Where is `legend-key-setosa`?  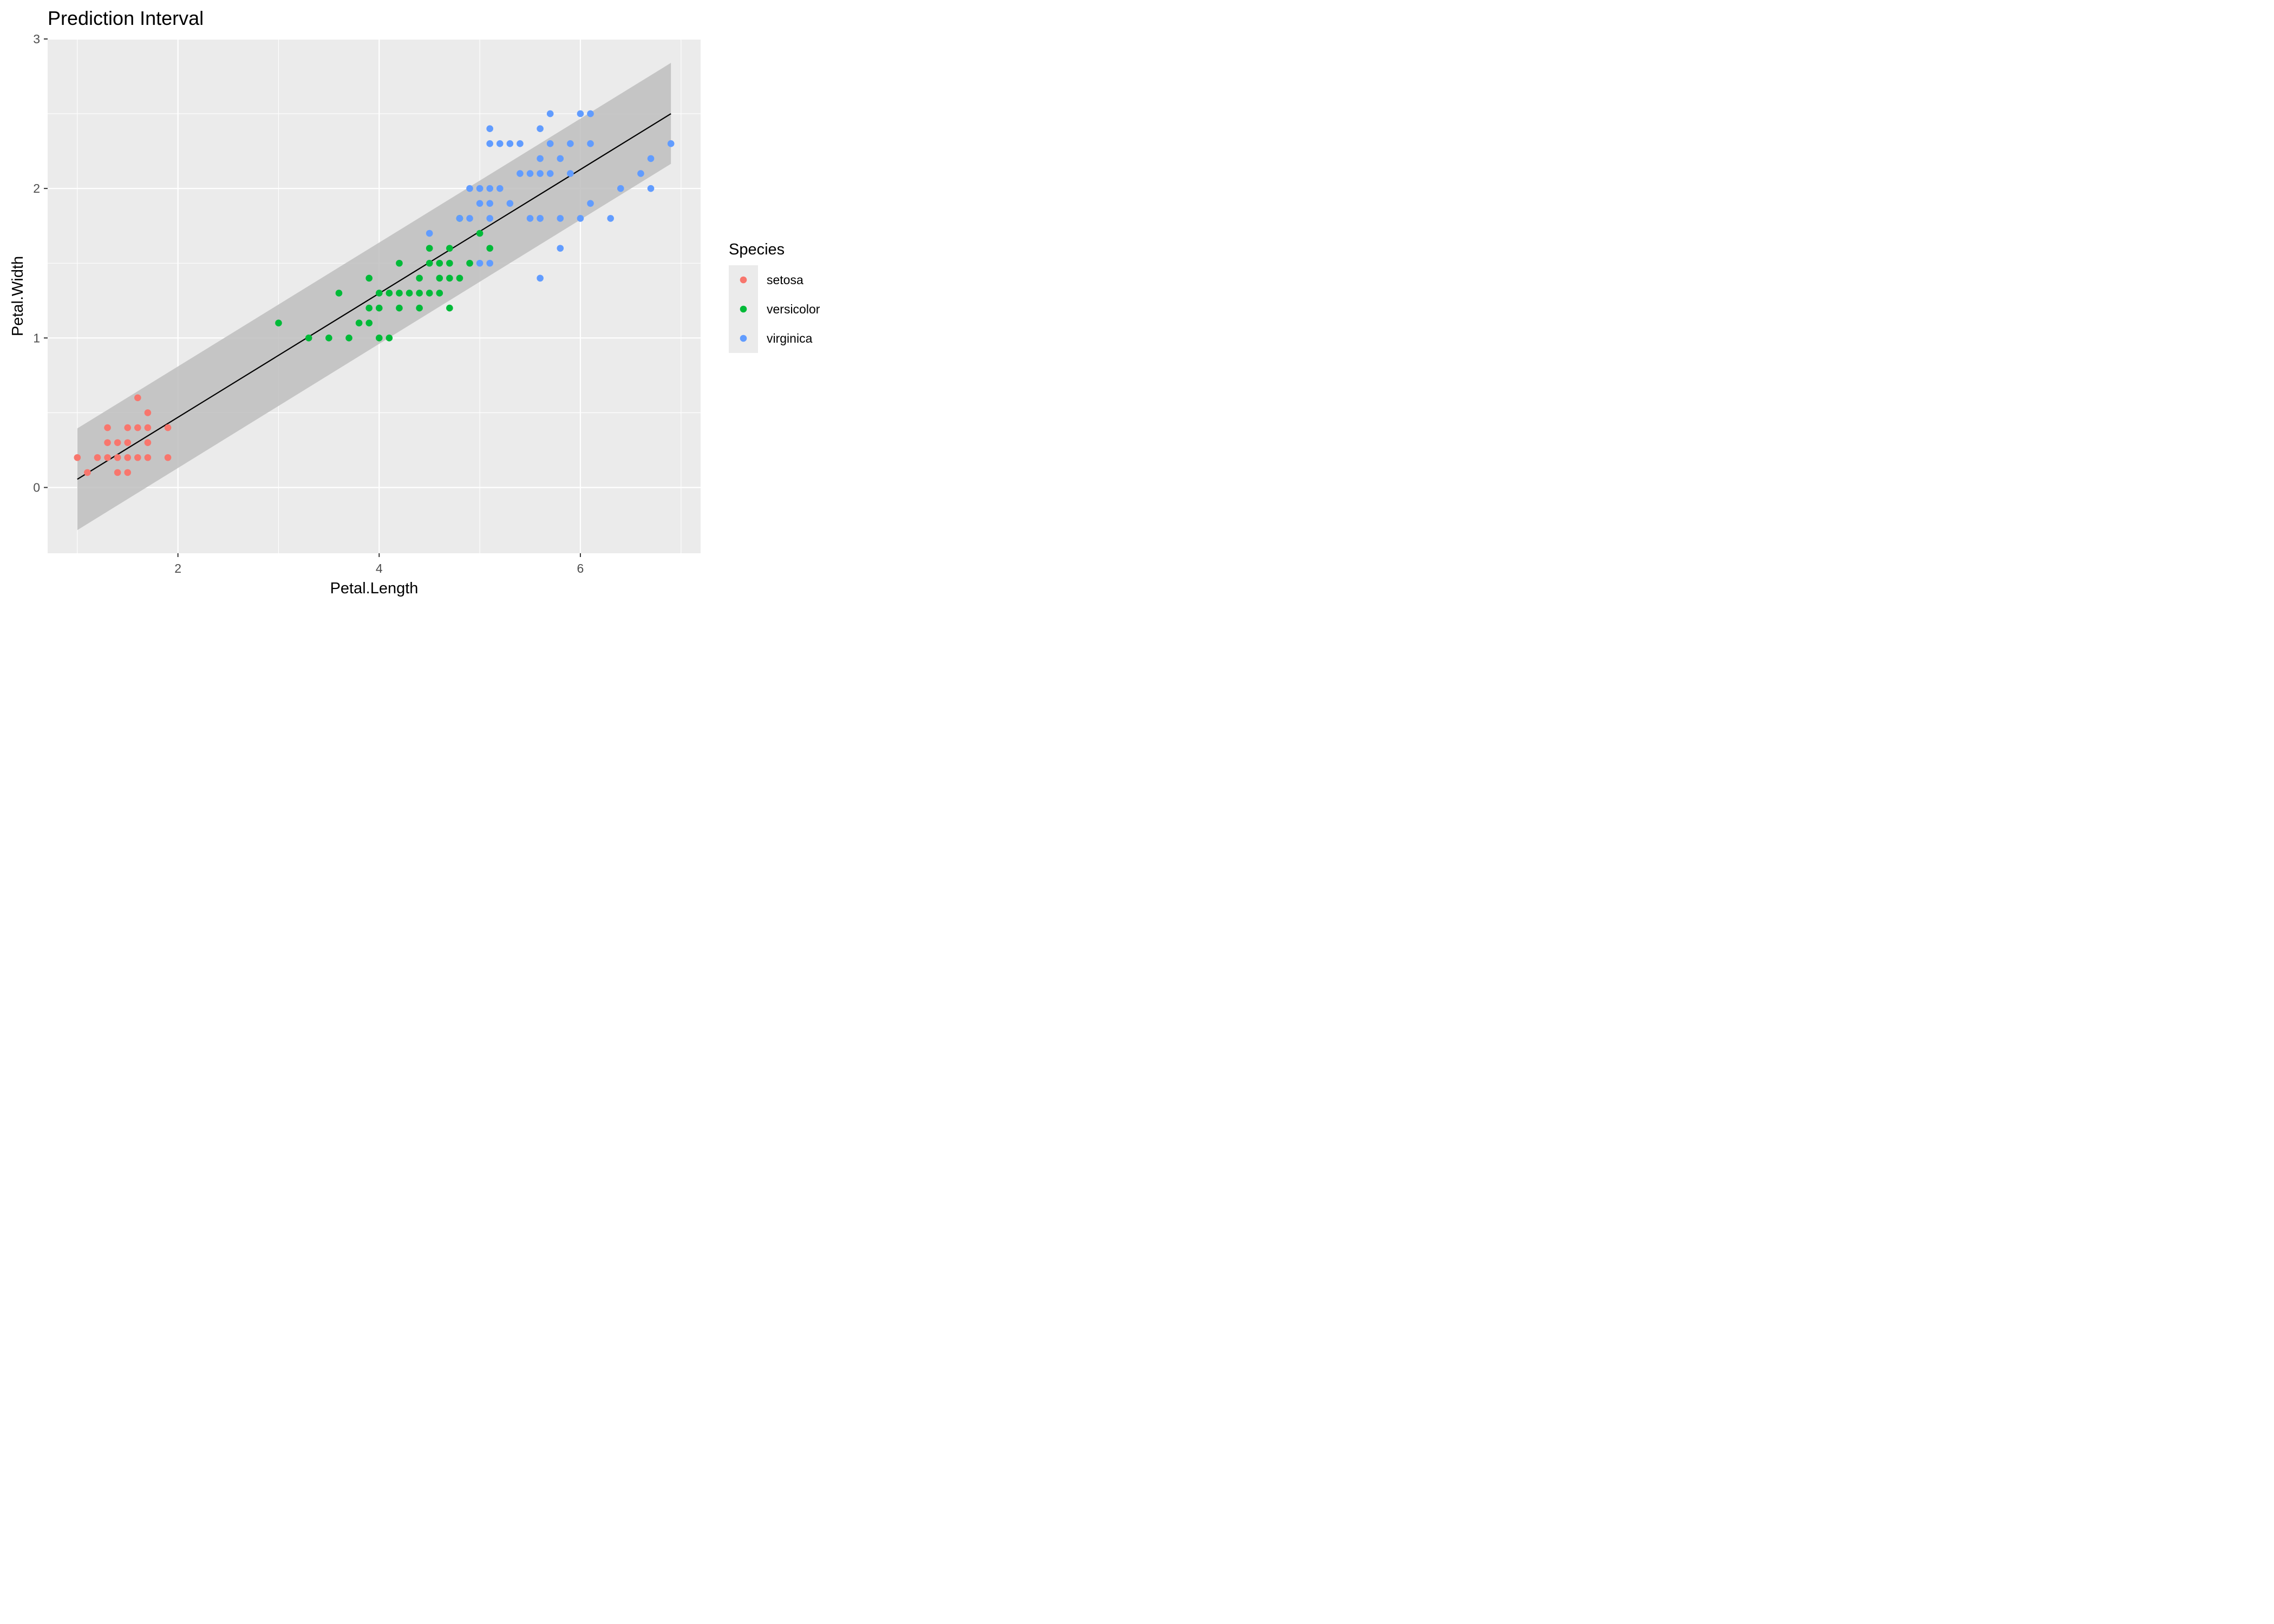
legend-key-setosa is located at coordinates (744, 280).